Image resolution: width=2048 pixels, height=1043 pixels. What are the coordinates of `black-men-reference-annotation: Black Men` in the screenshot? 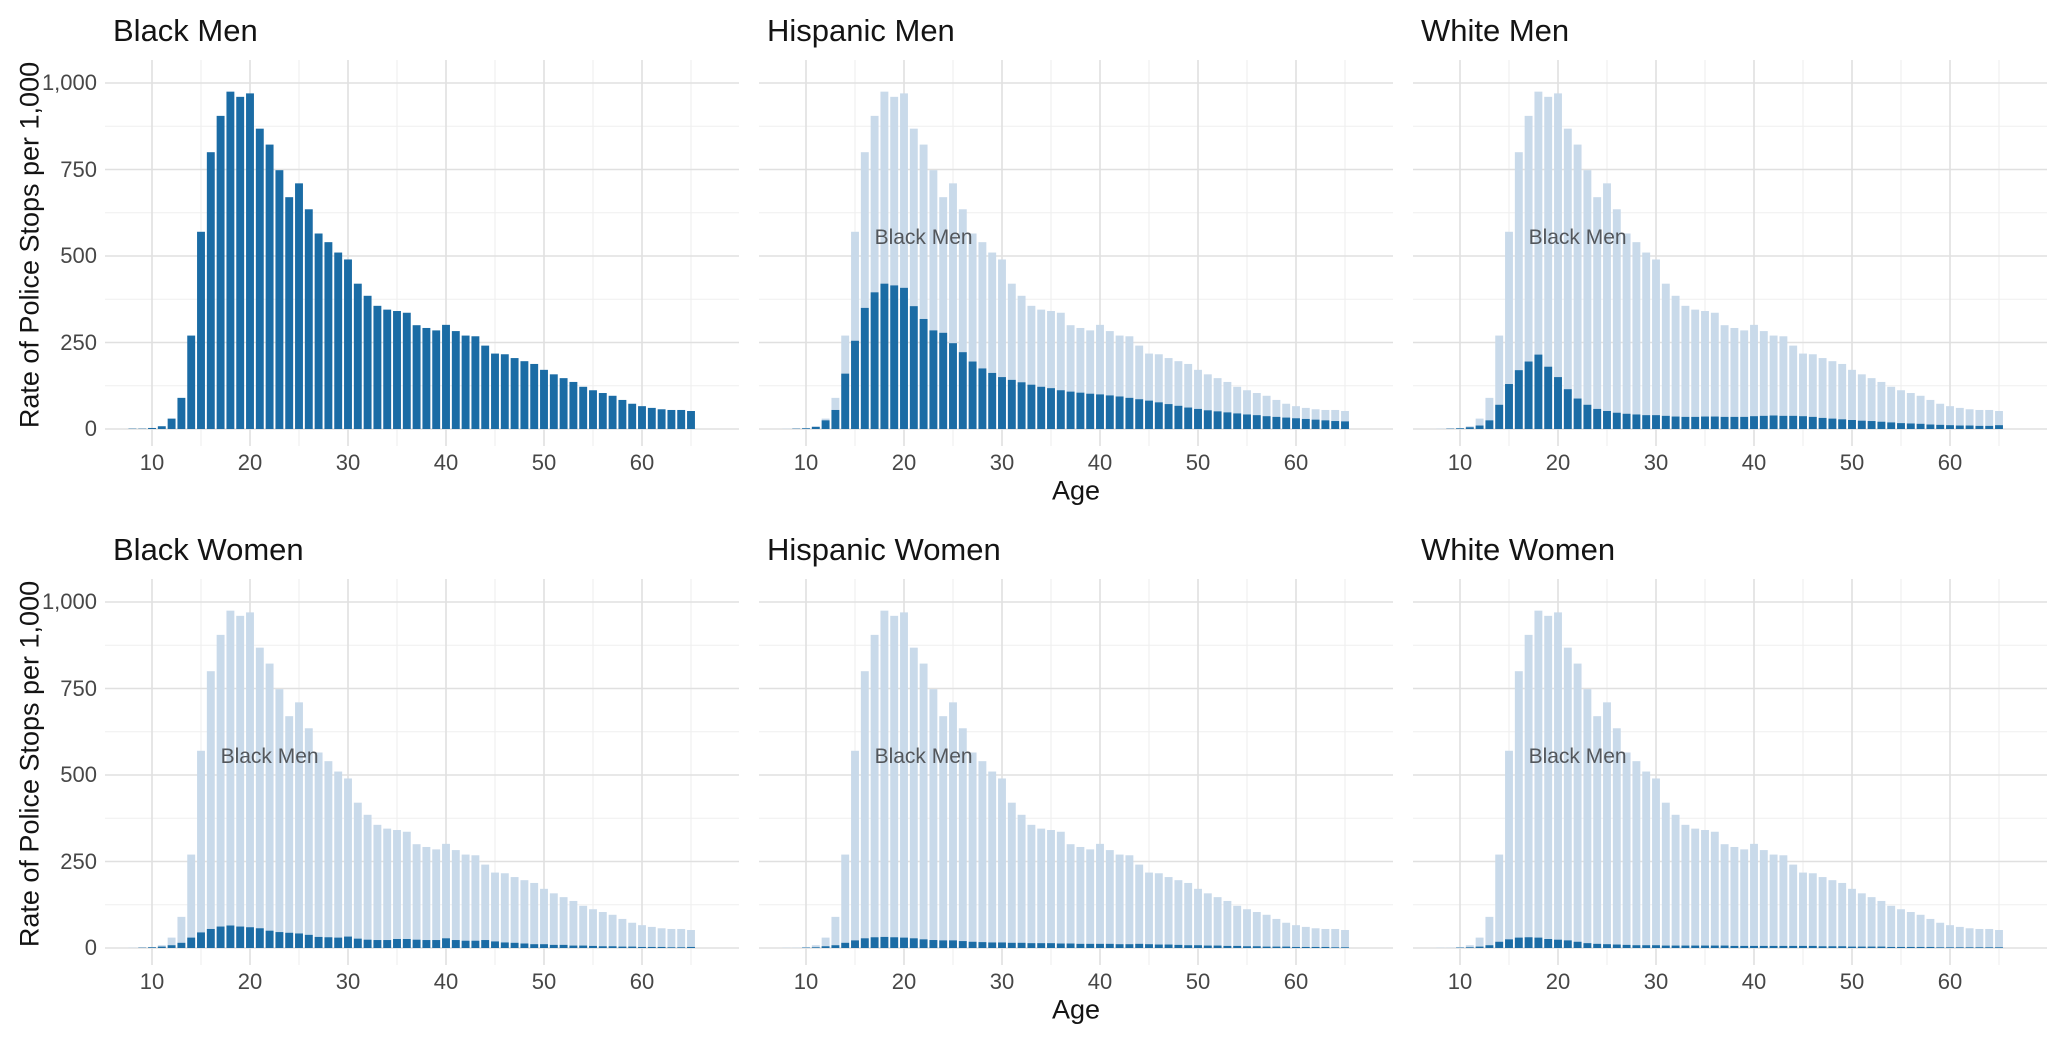 It's located at (924, 237).